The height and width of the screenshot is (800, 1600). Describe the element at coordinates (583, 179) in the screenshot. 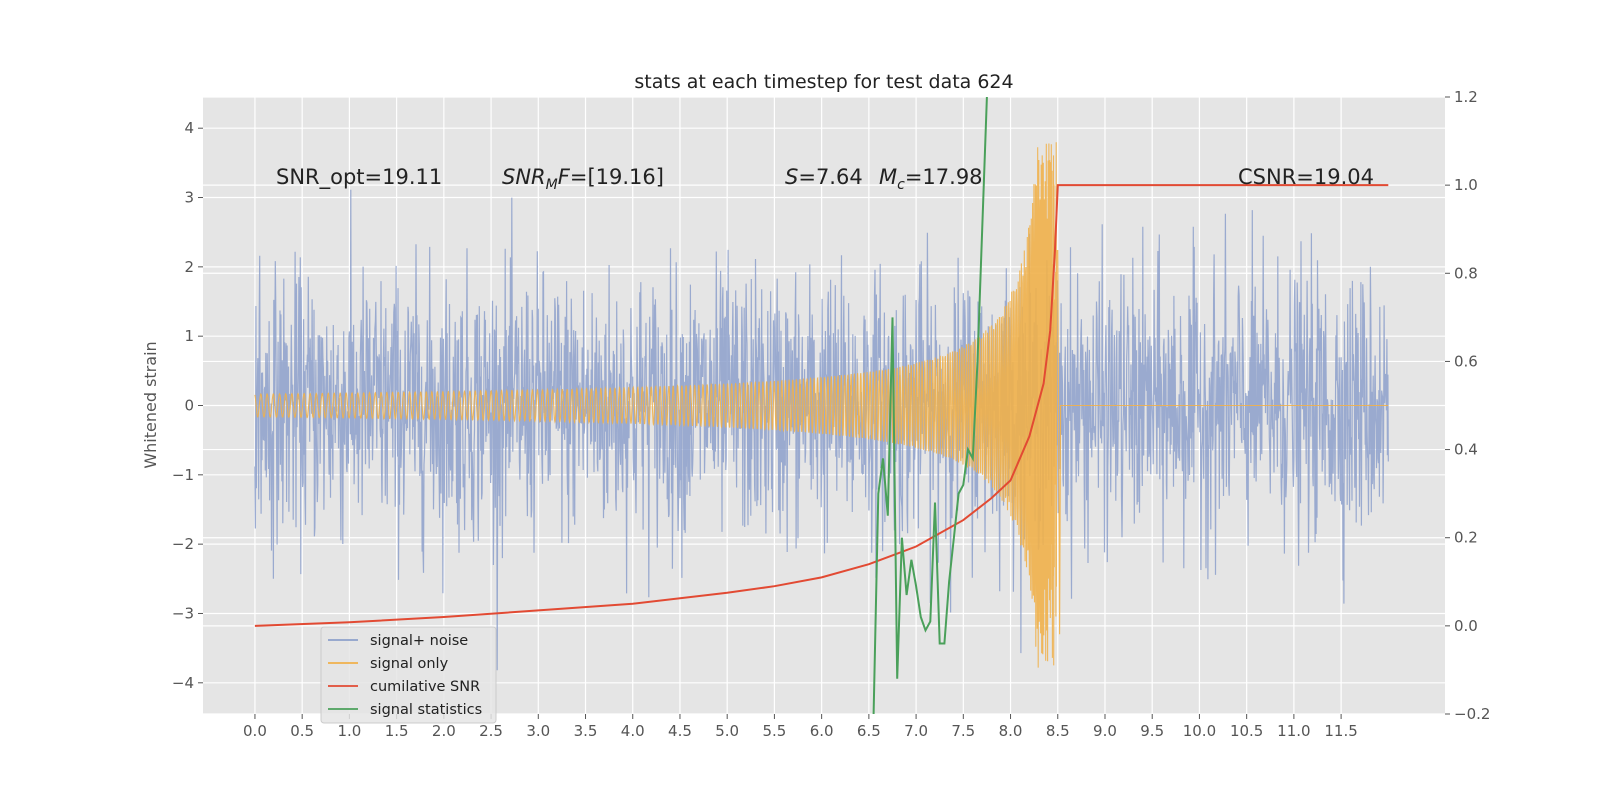

I see `annotation-snr-mf: SNRMF=[19.16]` at that location.